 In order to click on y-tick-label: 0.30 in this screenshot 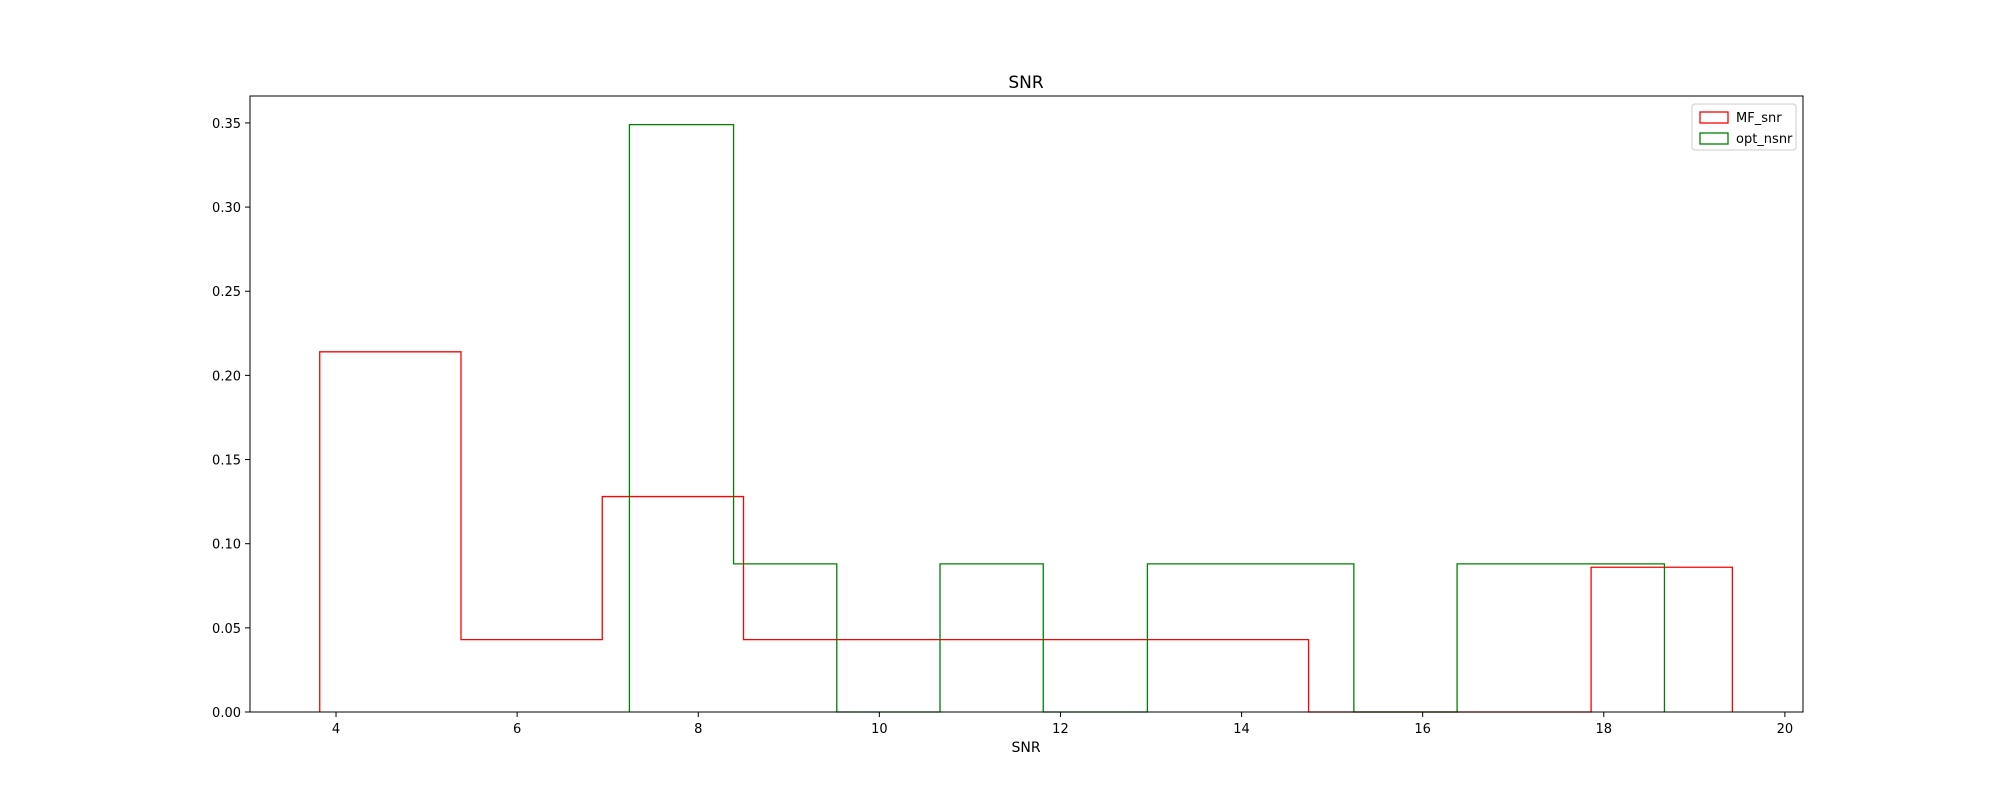, I will do `click(226, 208)`.